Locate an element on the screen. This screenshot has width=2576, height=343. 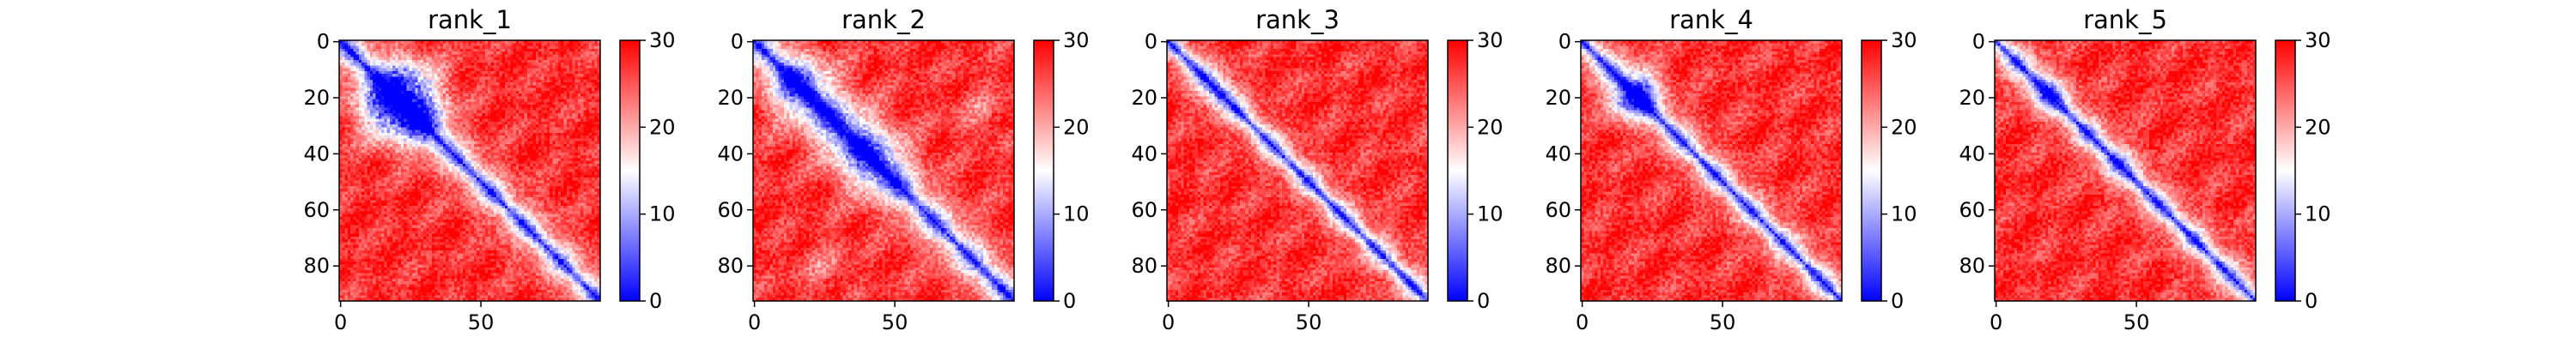
panel-rank_4: rank_4 0 20 40 60 80 0 50 0 10 20 30 is located at coordinates (1731, 169).